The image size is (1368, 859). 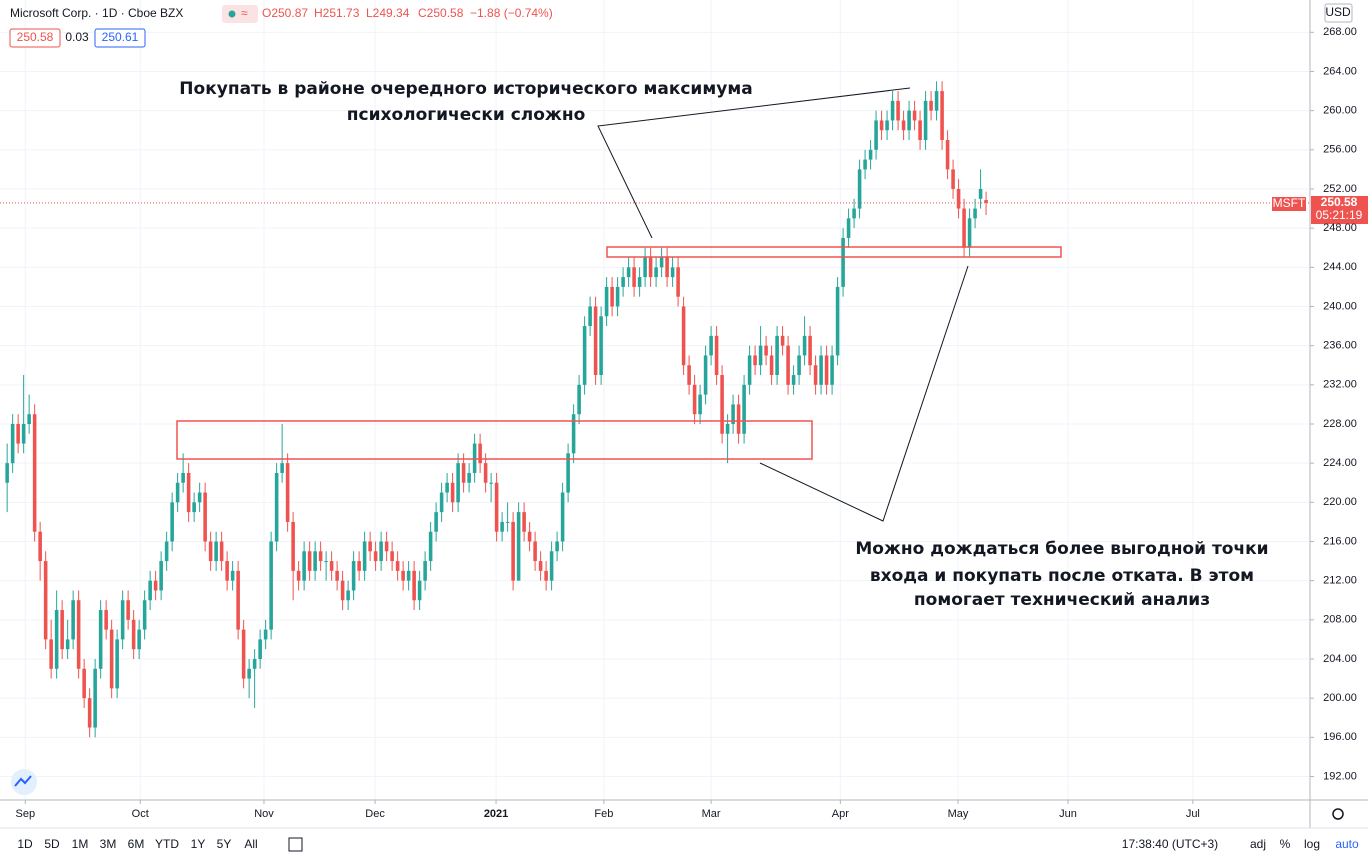 What do you see at coordinates (511, 13) in the screenshot?
I see `change: −1.88 (−0.74%)` at bounding box center [511, 13].